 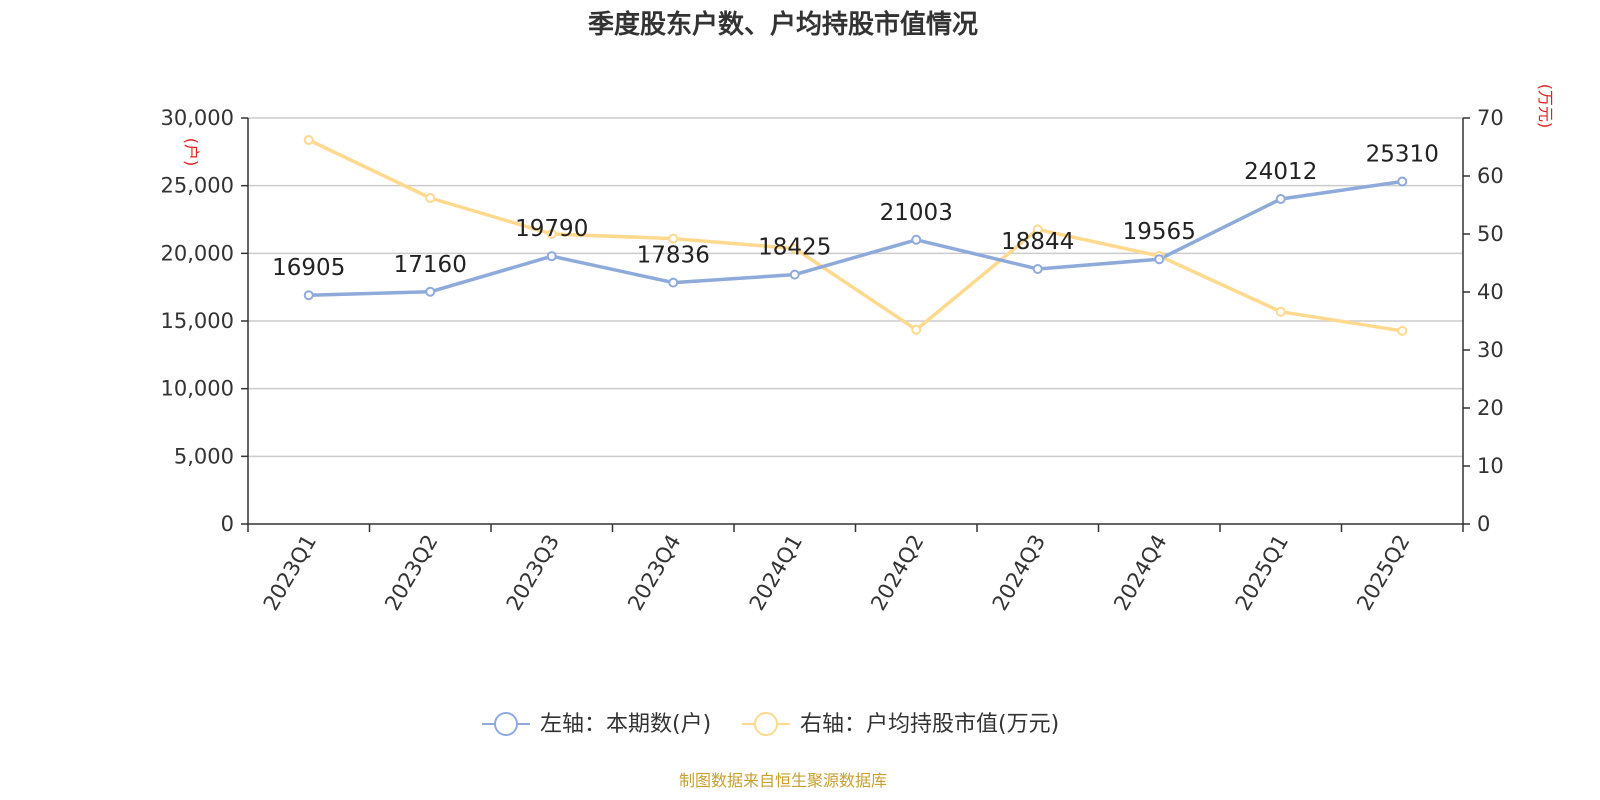 I want to click on x-tick-label: 2023Q3, so click(x=533, y=573).